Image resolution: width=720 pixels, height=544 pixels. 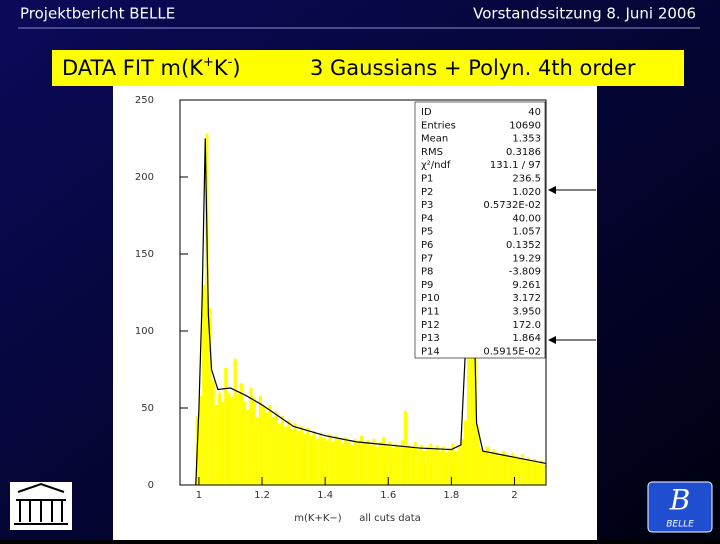 What do you see at coordinates (262, 495) in the screenshot?
I see `x-tick-label: 1.2` at bounding box center [262, 495].